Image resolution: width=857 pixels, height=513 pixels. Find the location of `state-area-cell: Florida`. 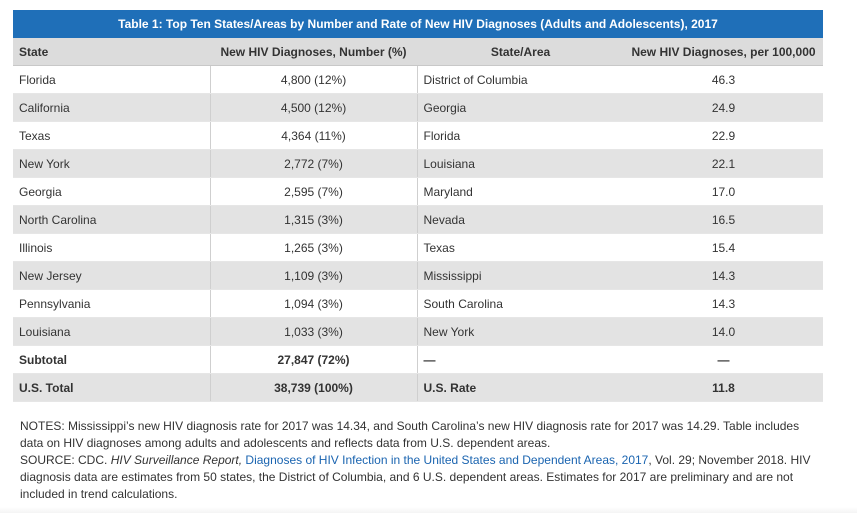

state-area-cell: Florida is located at coordinates (520, 135).